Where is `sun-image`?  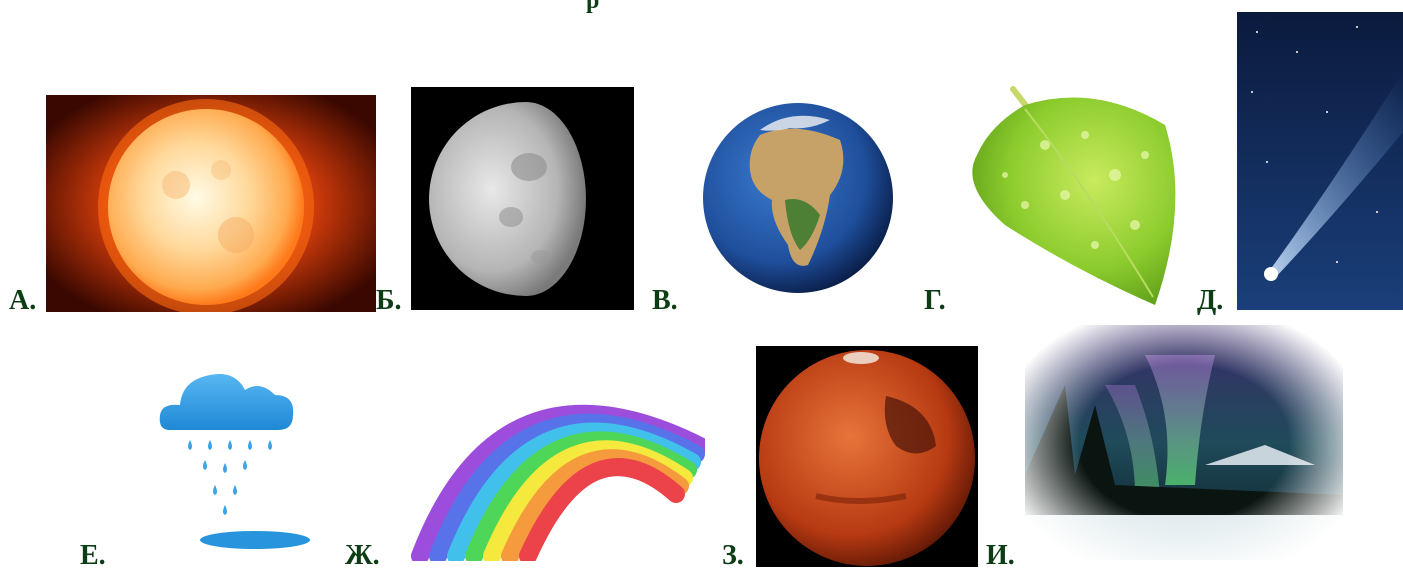
sun-image is located at coordinates (211, 203).